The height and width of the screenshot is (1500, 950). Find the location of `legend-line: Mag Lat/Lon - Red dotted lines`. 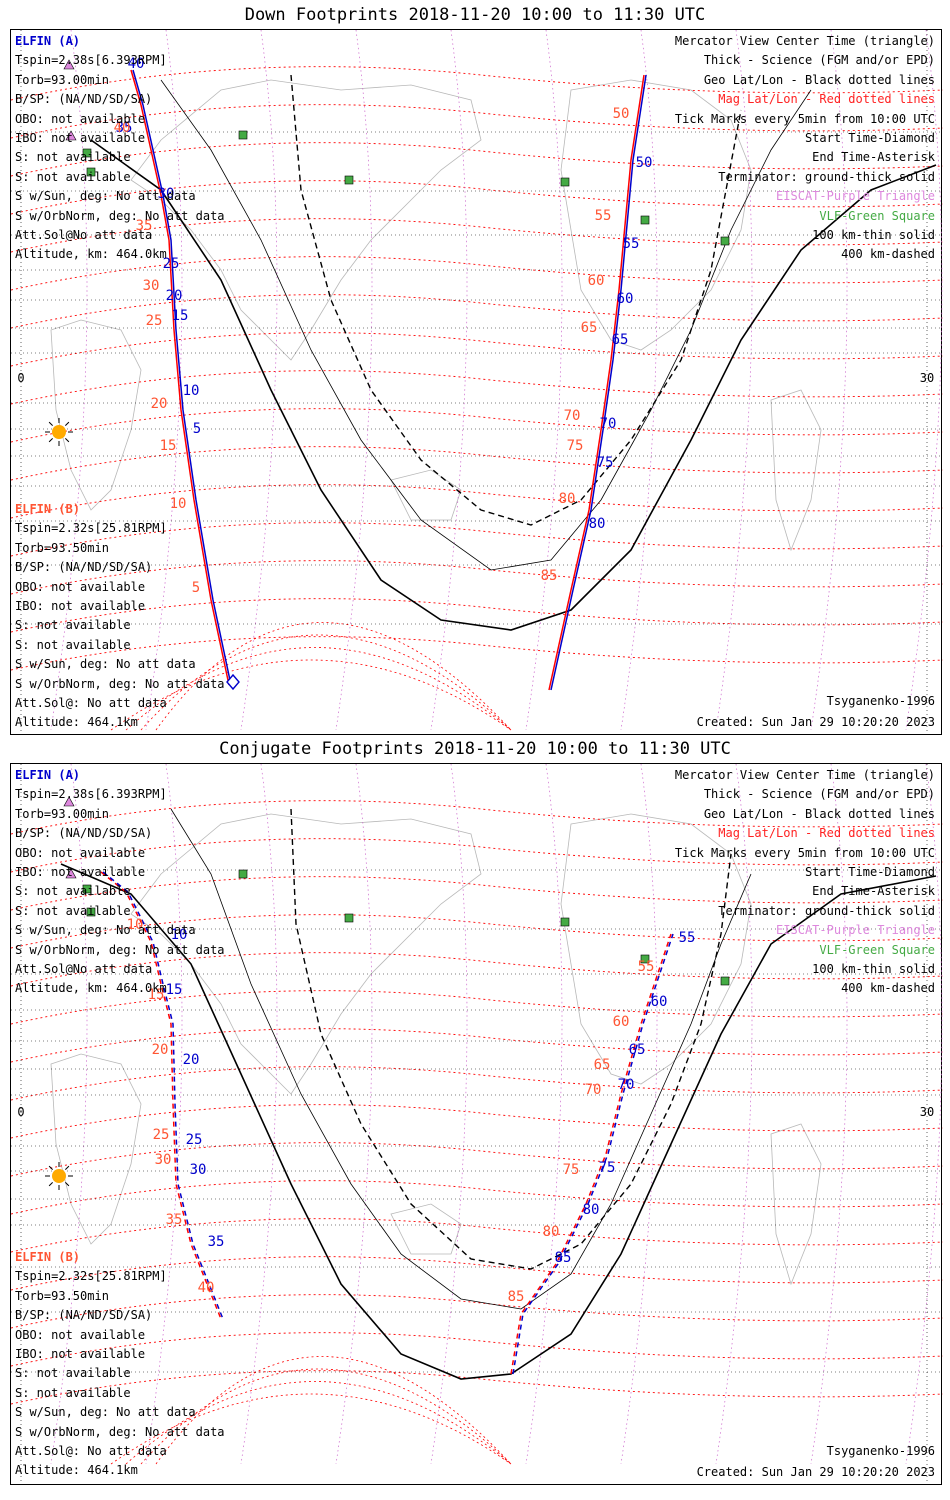

legend-line: Mag Lat/Lon - Red dotted lines is located at coordinates (826, 99).